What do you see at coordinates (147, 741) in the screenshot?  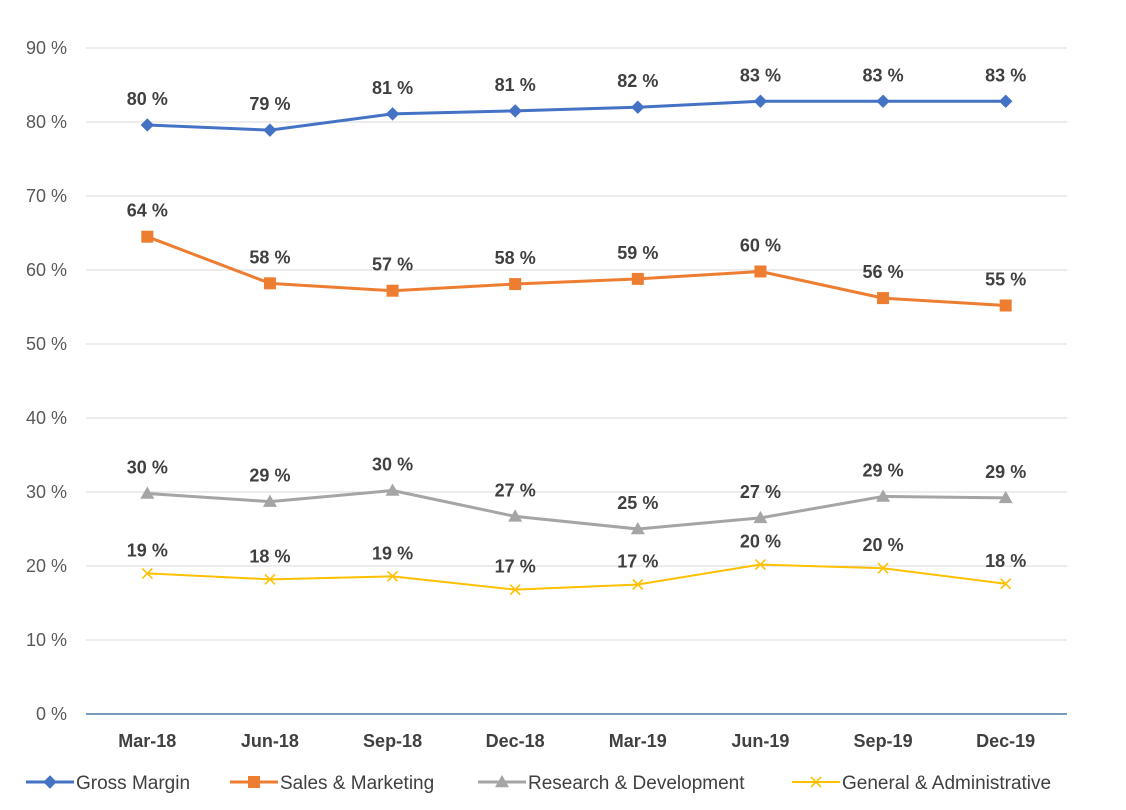 I see `x-tick-label: Mar-18` at bounding box center [147, 741].